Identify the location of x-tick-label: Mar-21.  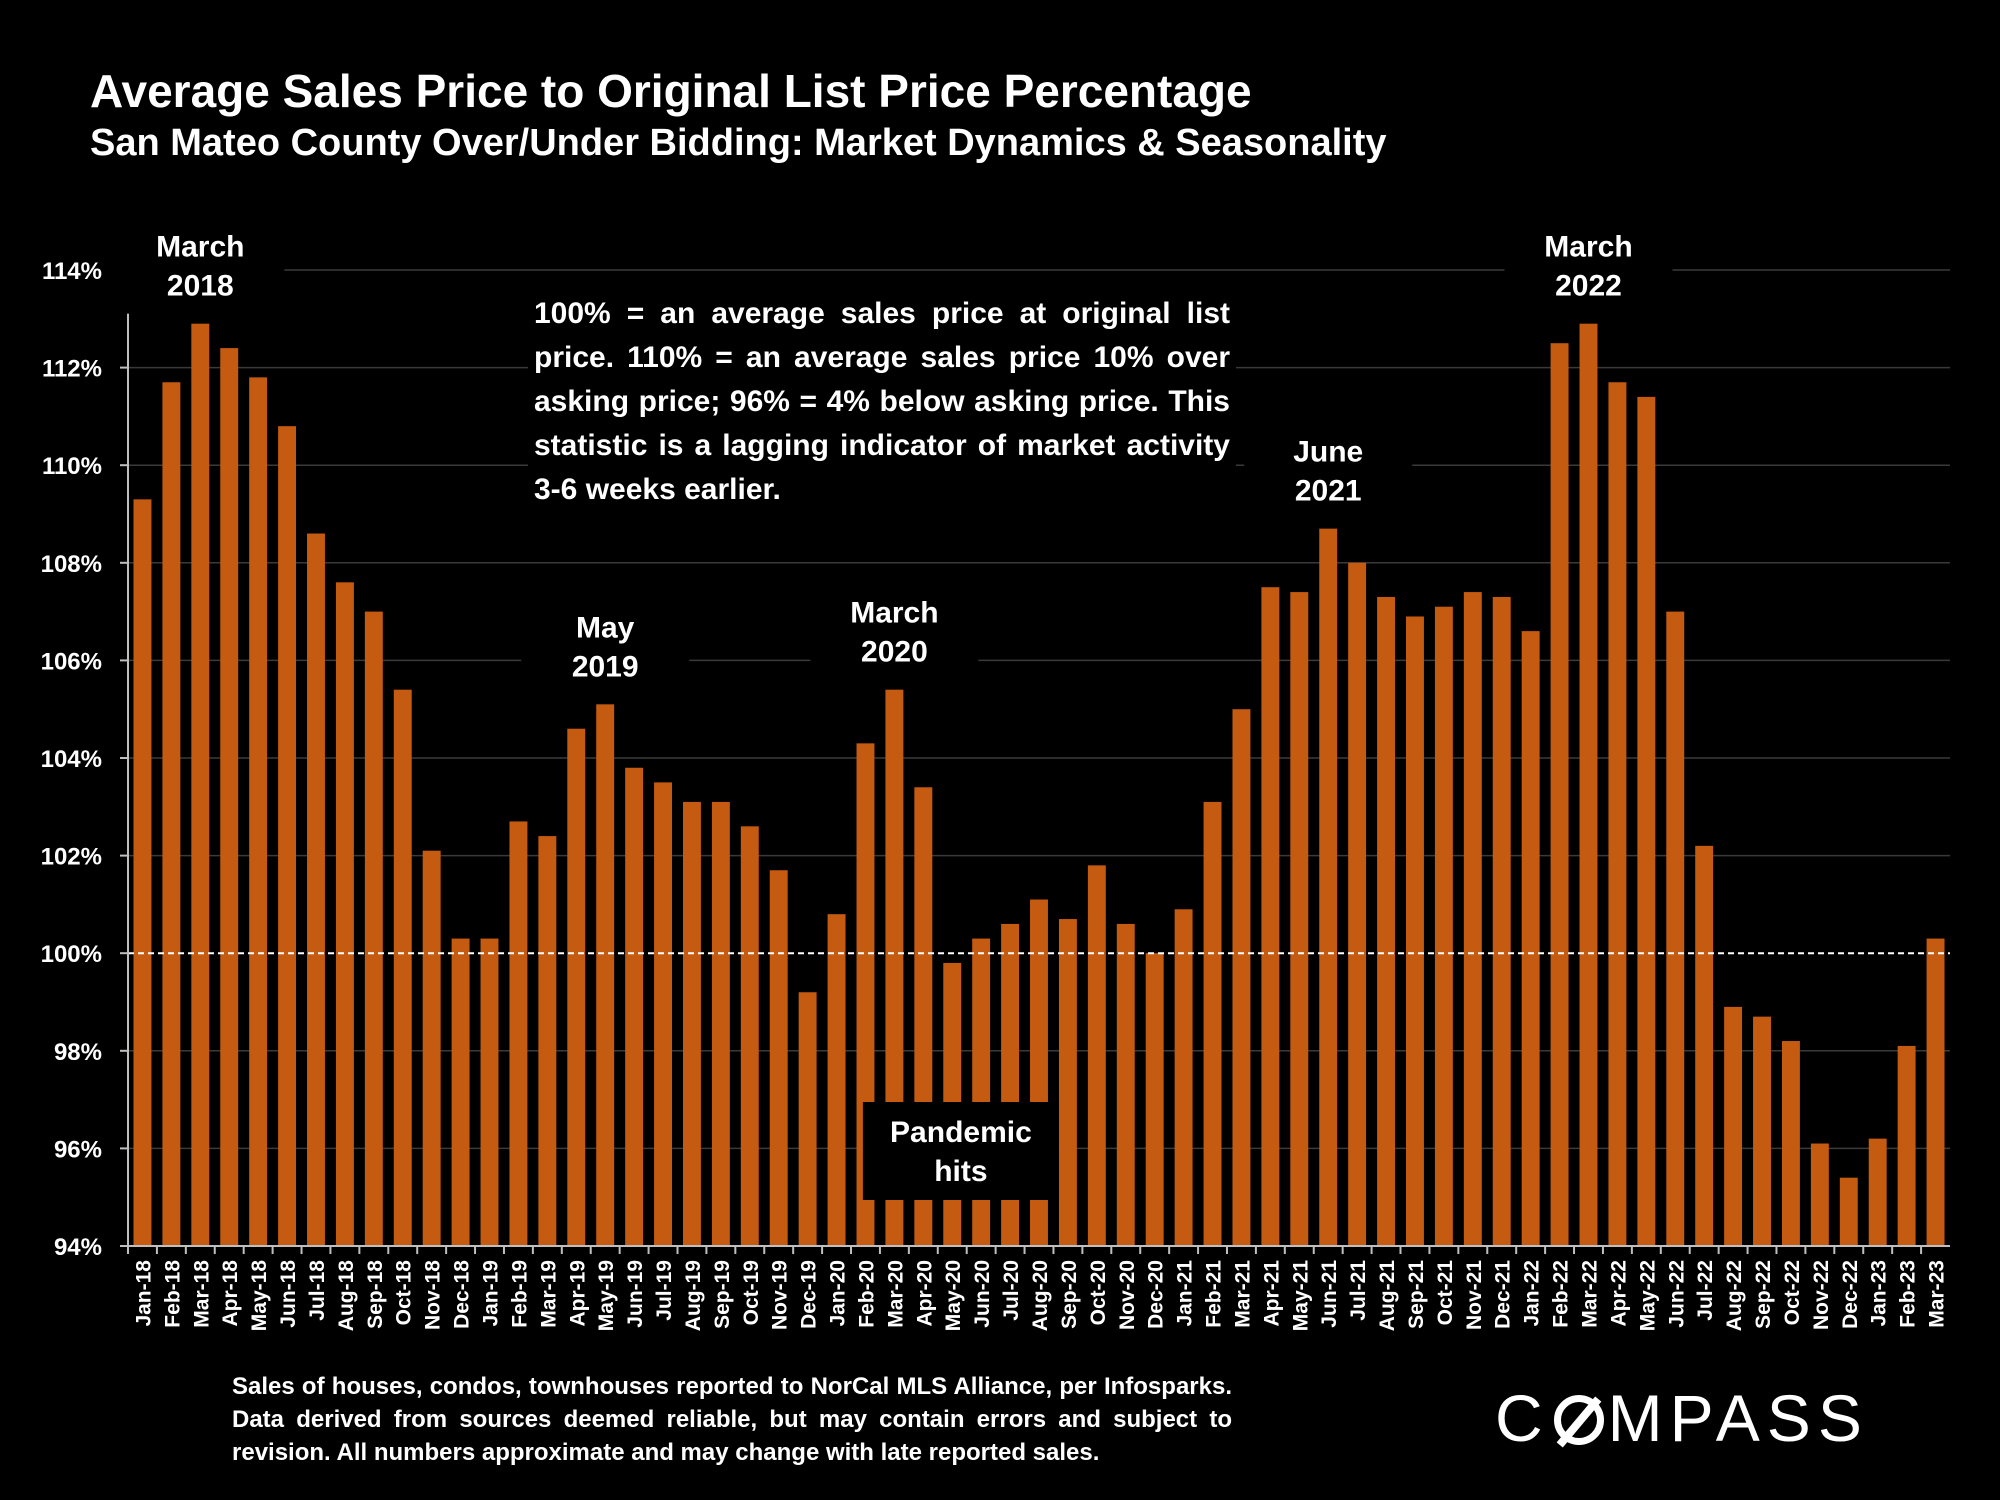
(1242, 1294).